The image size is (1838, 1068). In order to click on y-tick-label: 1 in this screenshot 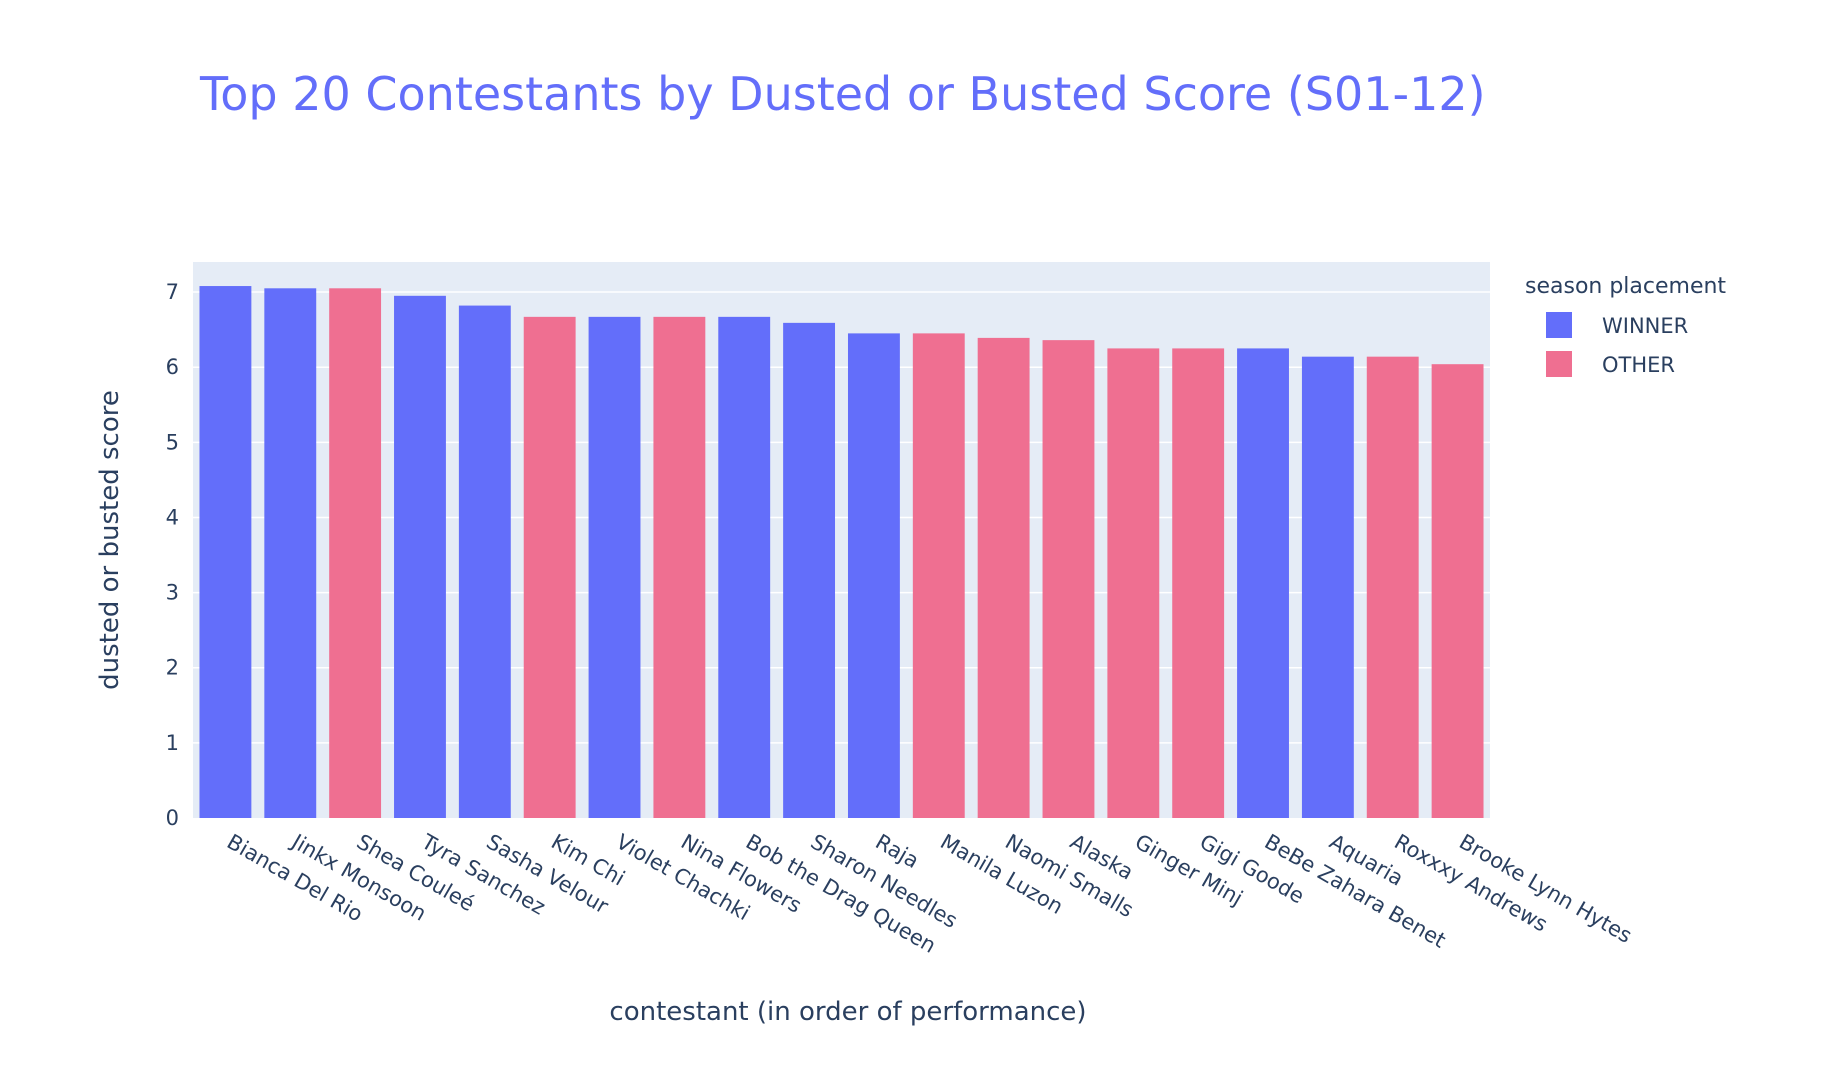, I will do `click(172, 743)`.